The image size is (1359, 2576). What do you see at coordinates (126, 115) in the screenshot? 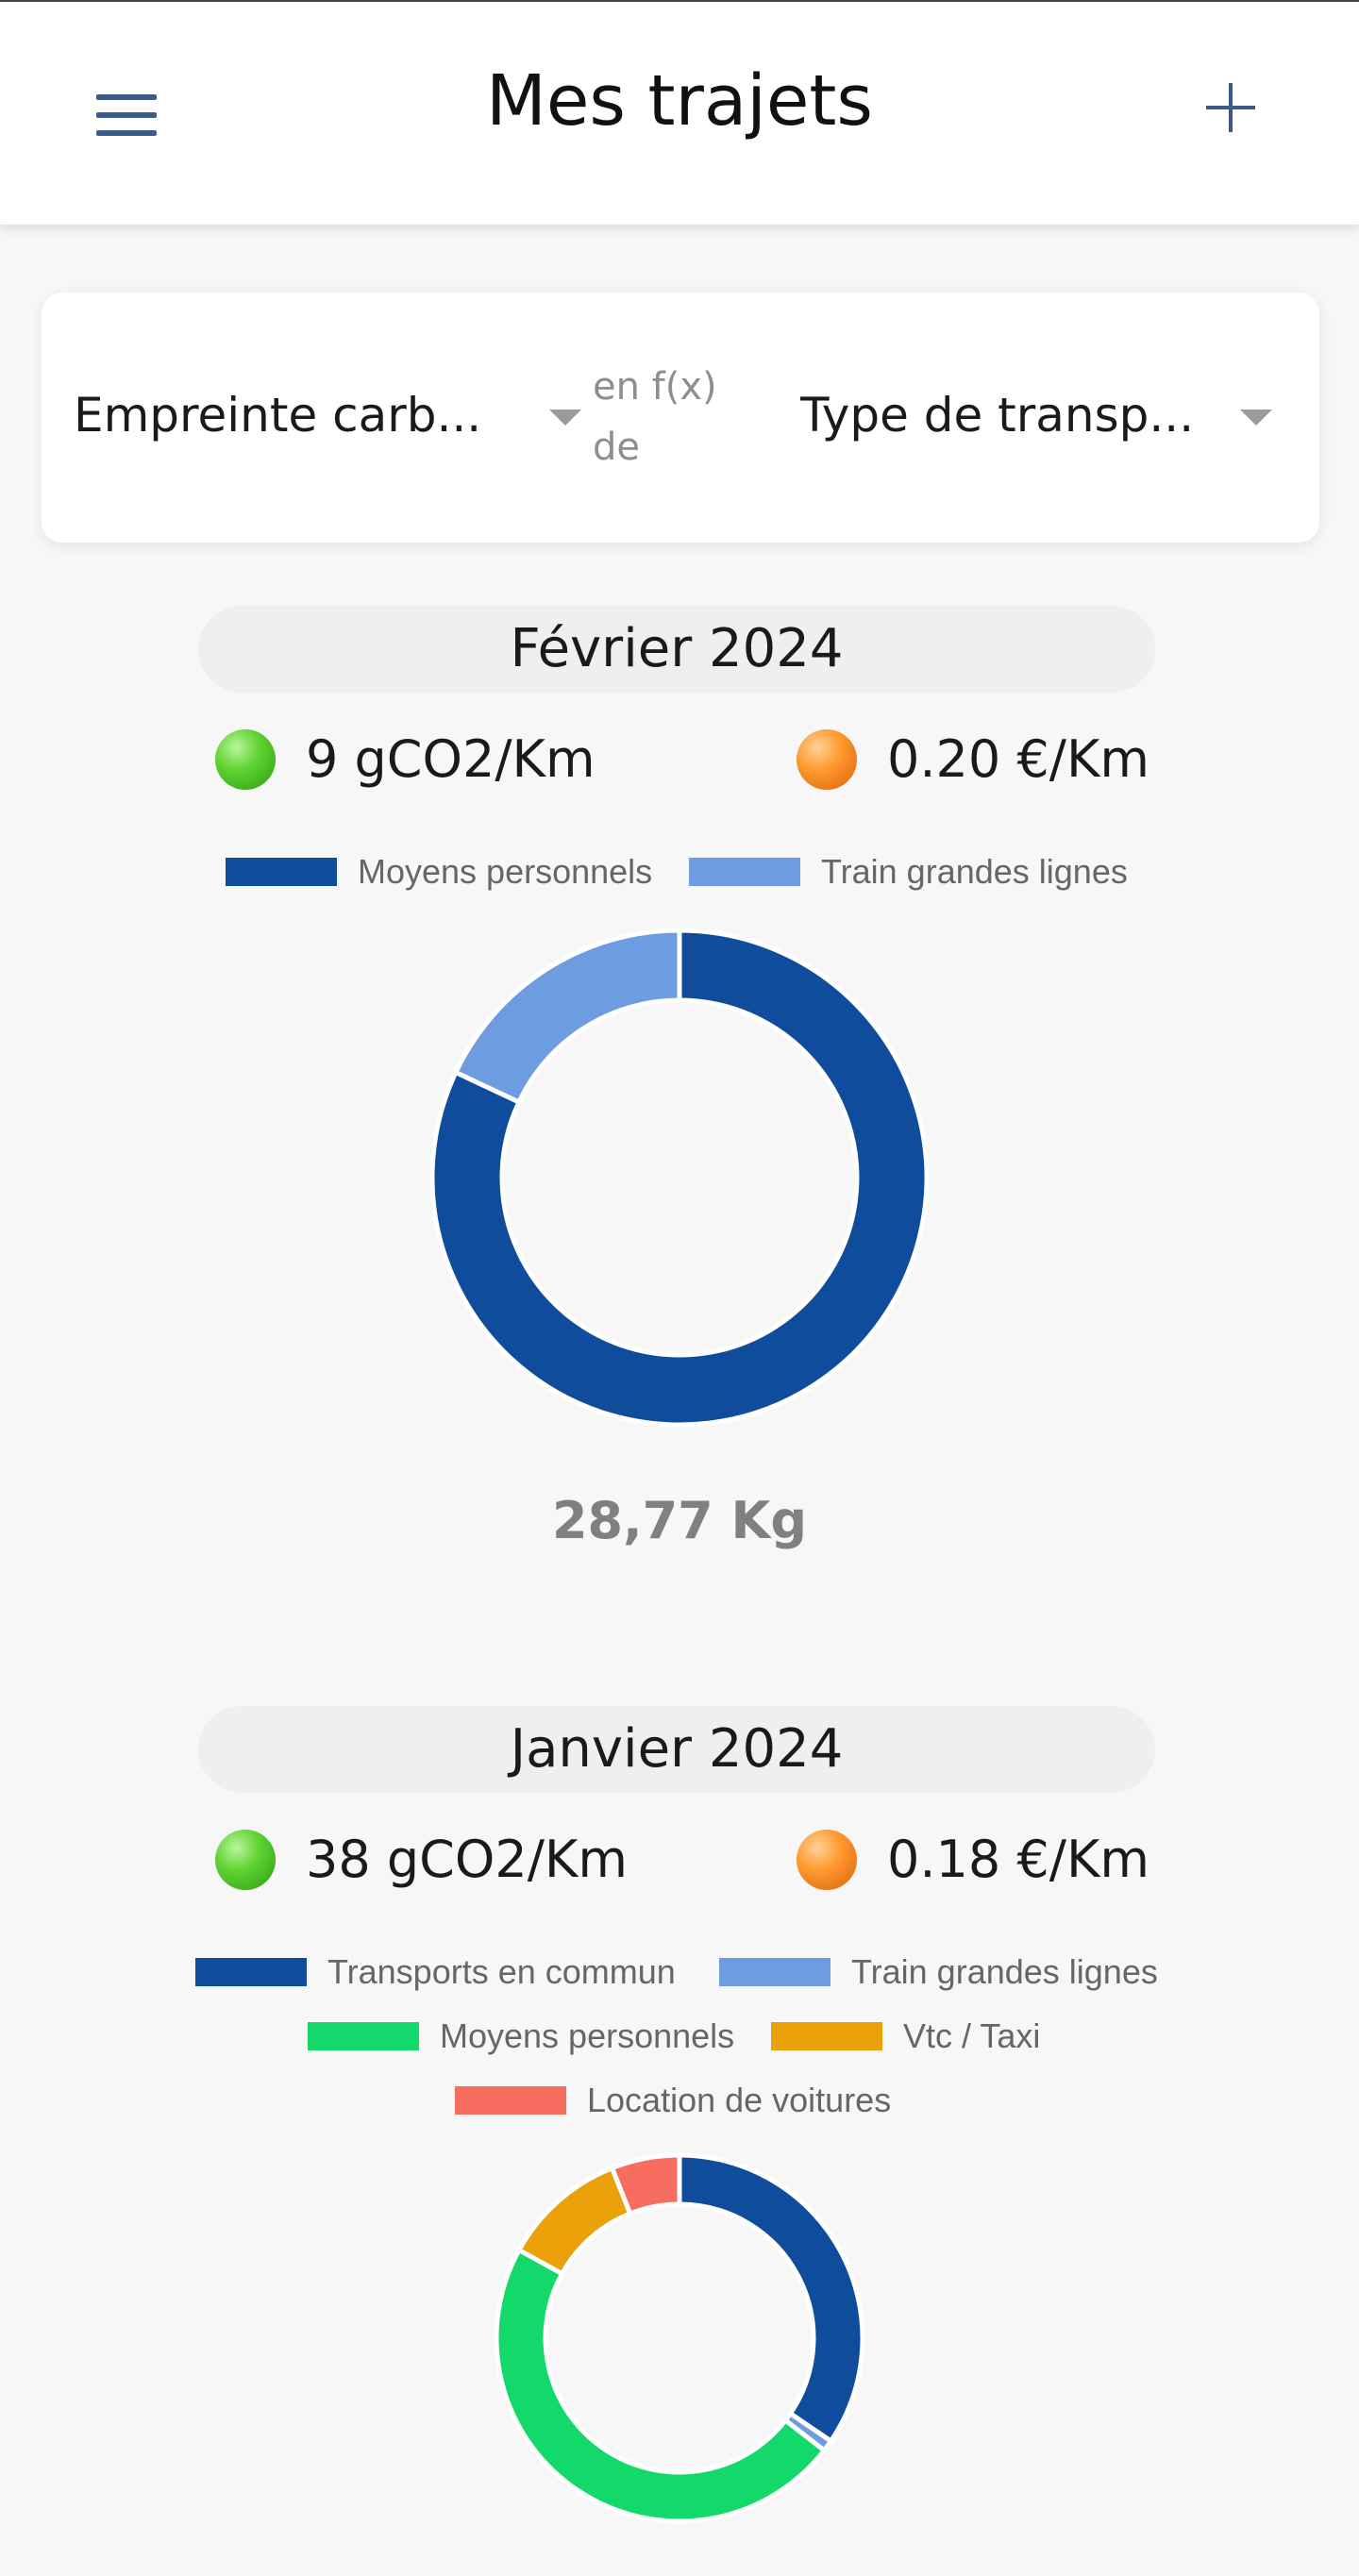
I see `hamburger-menu-icon` at bounding box center [126, 115].